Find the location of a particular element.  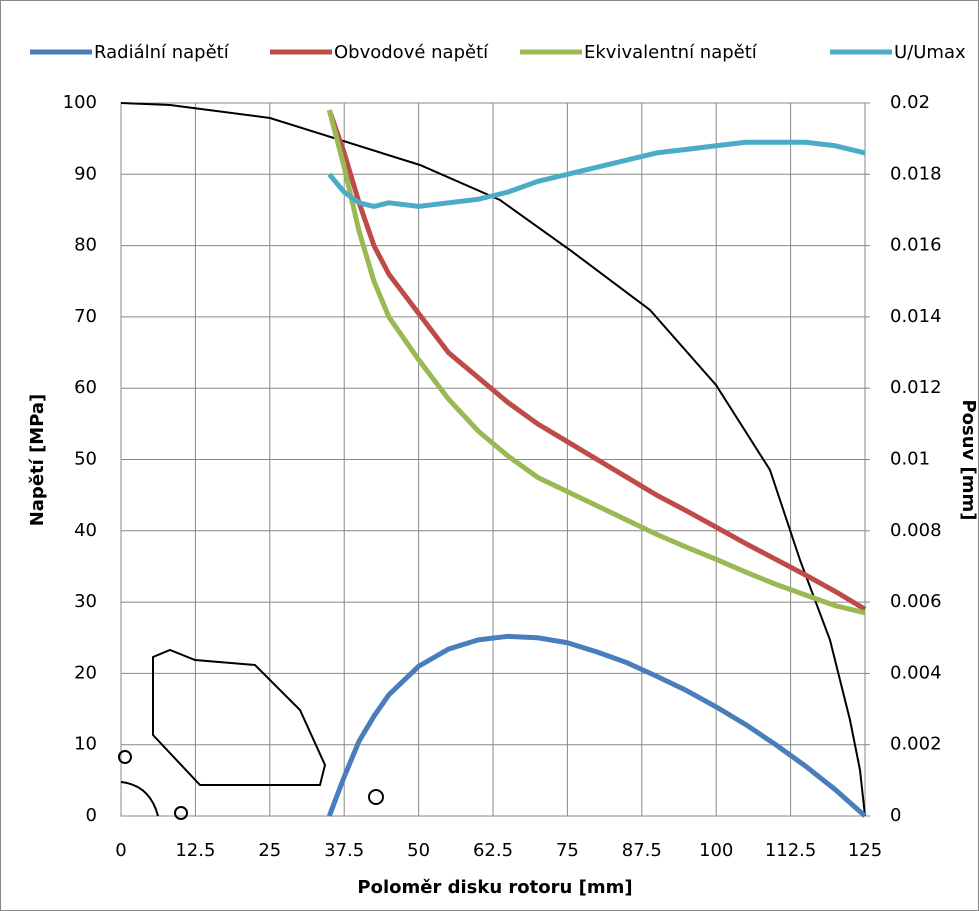

x-tick-label: 112.5 is located at coordinates (791, 850).